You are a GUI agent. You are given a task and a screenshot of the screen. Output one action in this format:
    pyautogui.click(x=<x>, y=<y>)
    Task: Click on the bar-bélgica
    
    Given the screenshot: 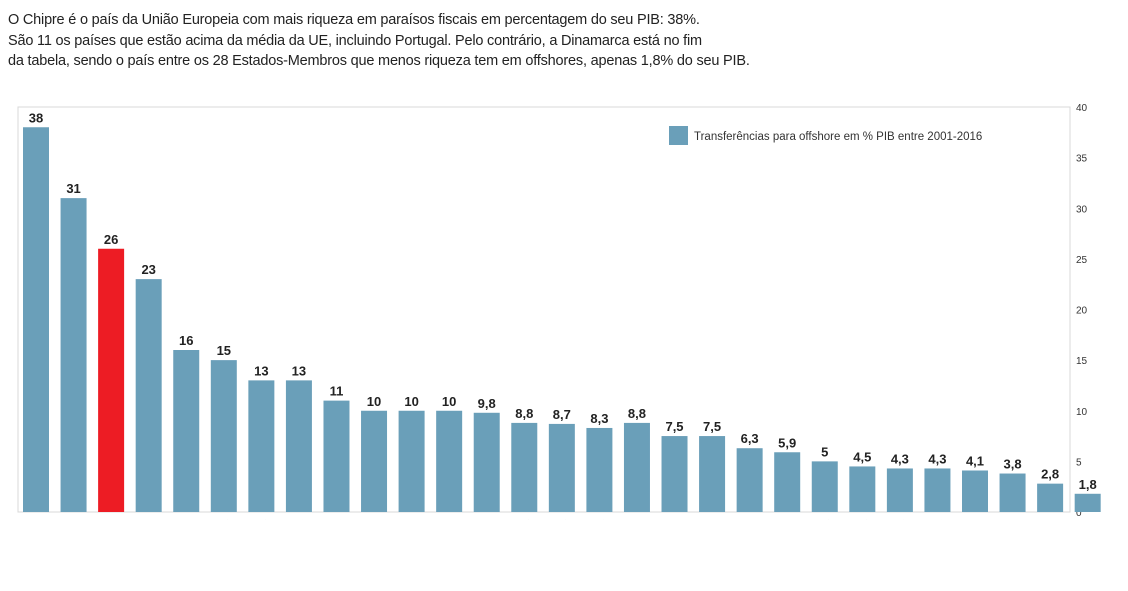 What is the action you would take?
    pyautogui.click(x=186, y=431)
    